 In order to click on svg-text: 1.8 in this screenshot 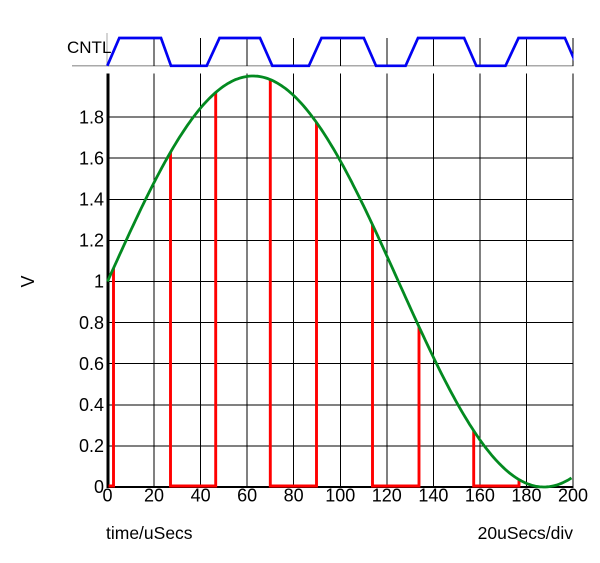, I will do `click(91, 117)`.